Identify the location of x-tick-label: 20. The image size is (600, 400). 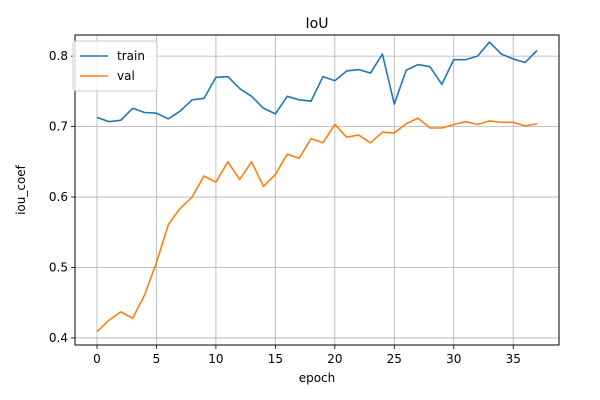
(334, 359).